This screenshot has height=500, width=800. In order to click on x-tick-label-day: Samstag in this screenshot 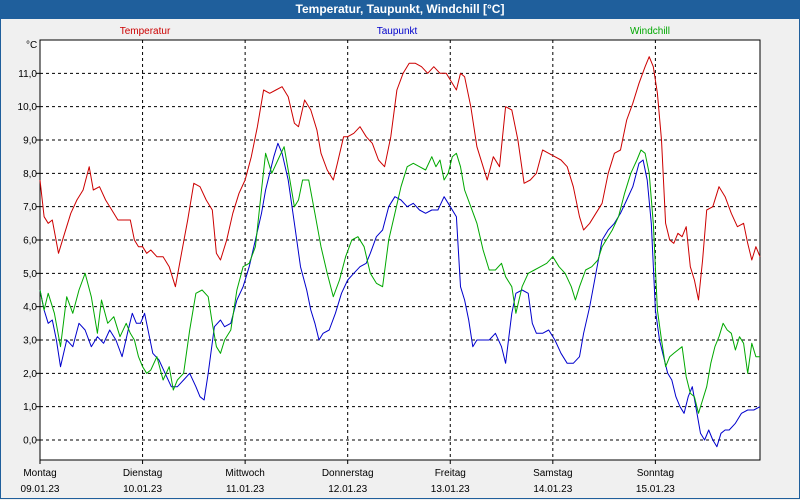, I will do `click(552, 473)`.